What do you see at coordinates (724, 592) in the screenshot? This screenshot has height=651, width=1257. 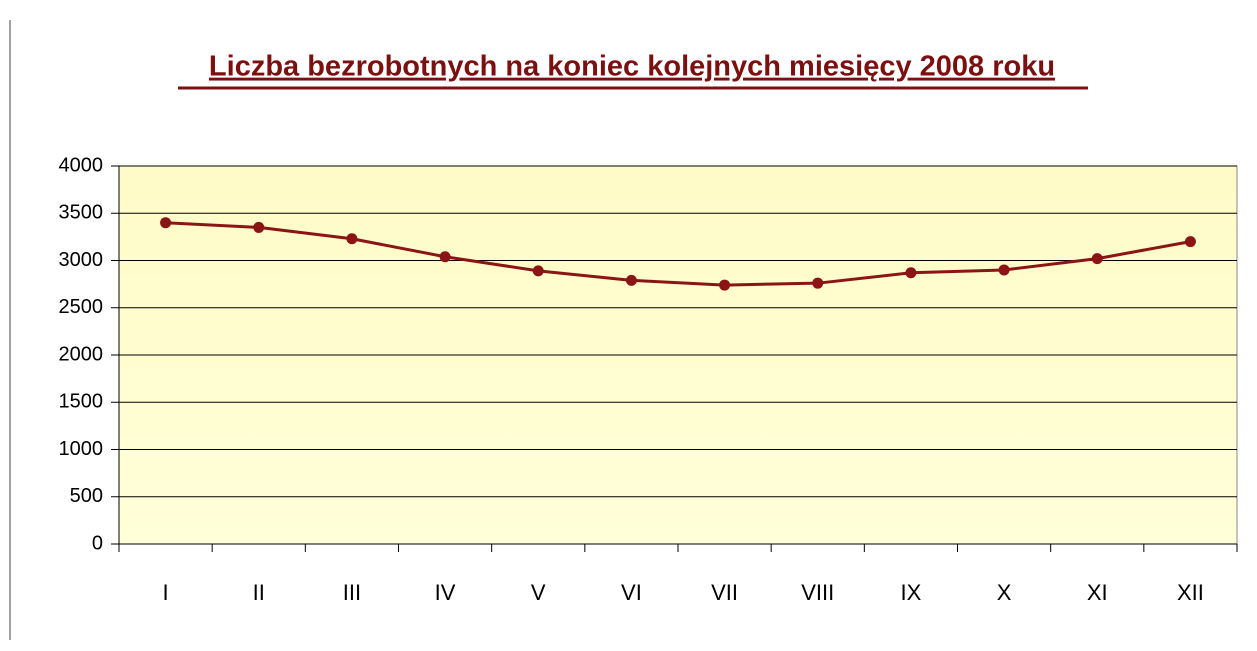 I see `x-tick-label: VII` at bounding box center [724, 592].